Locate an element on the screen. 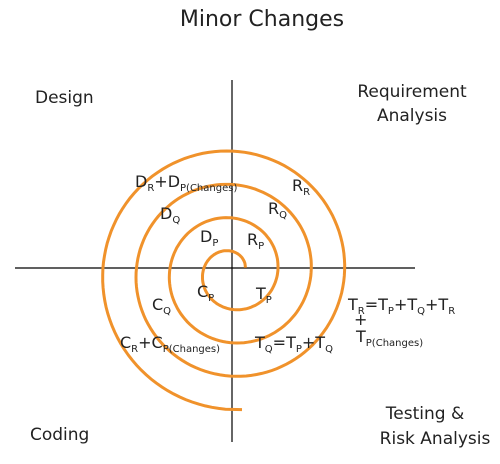  quadrant-label: Requirement is located at coordinates (412, 92).